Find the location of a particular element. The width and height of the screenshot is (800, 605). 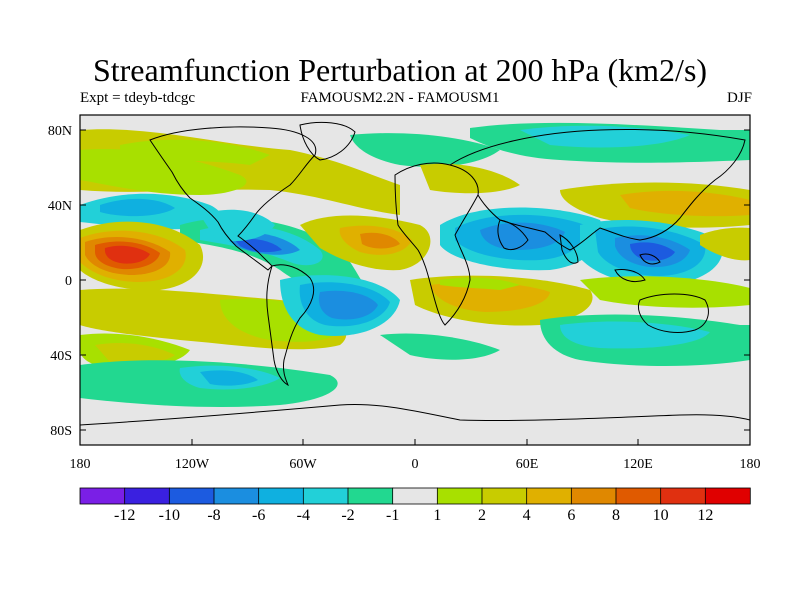

lon-tick-marks is located at coordinates (415, 442).